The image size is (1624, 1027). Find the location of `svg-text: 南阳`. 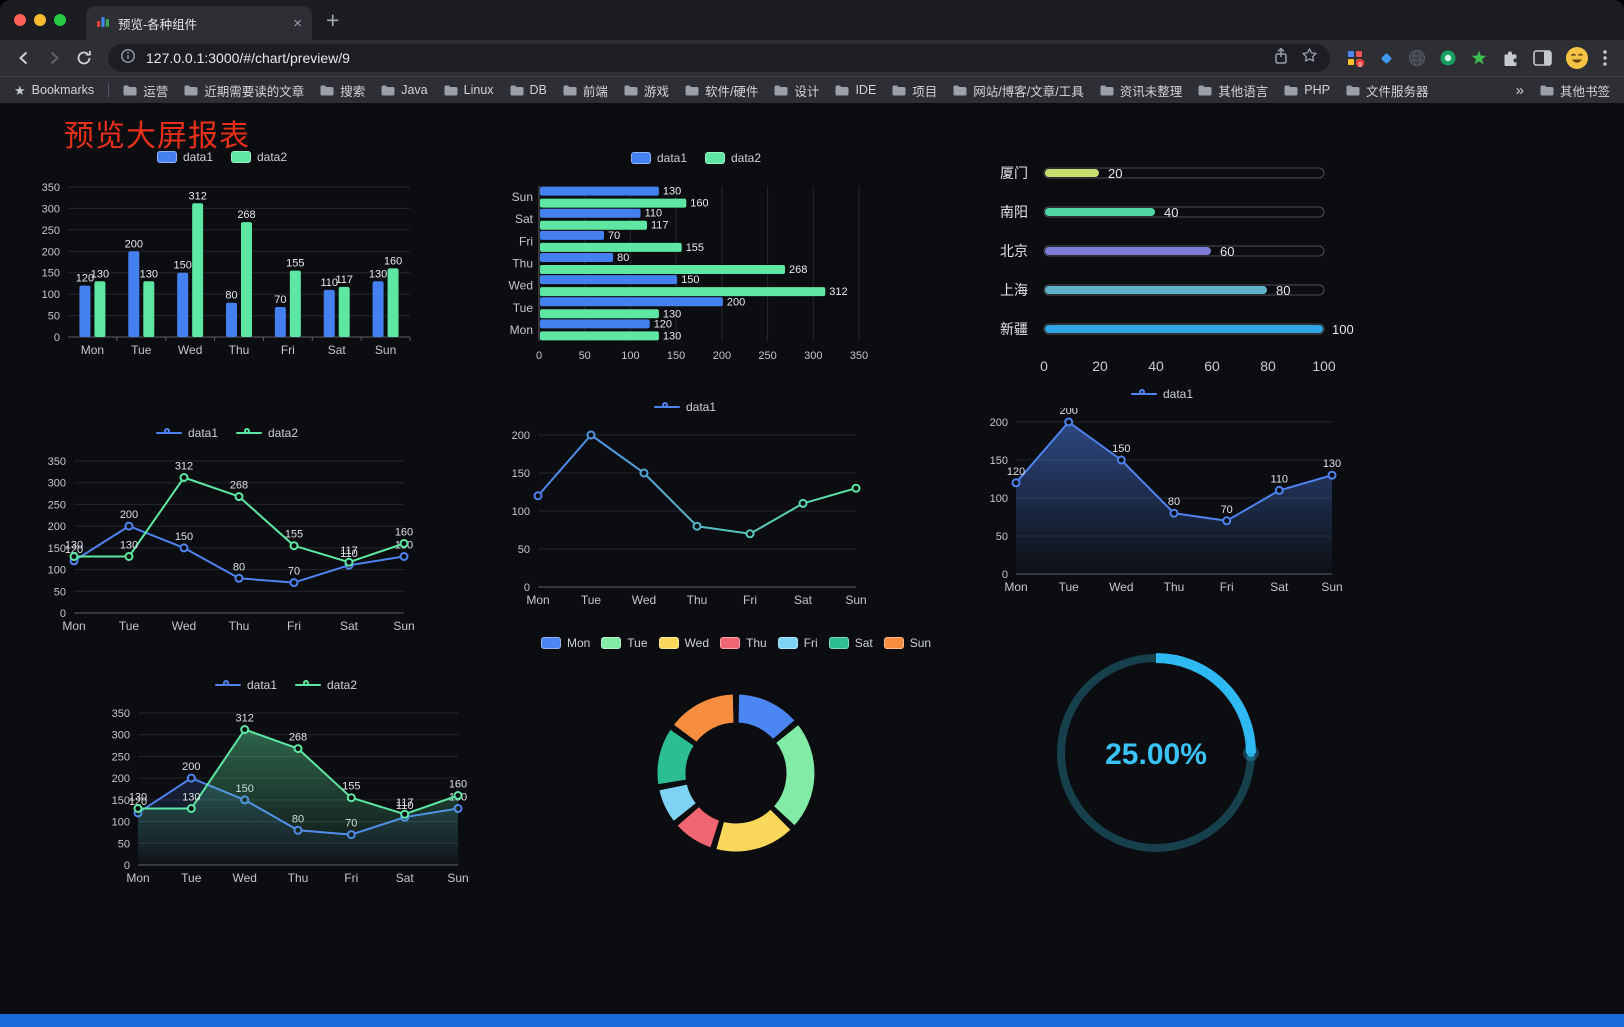

svg-text: 南阳 is located at coordinates (1014, 212).